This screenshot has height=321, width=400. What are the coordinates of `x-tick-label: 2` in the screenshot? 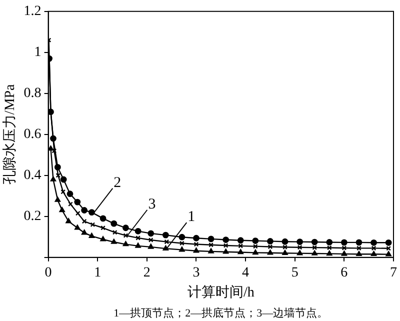 It's located at (146, 272).